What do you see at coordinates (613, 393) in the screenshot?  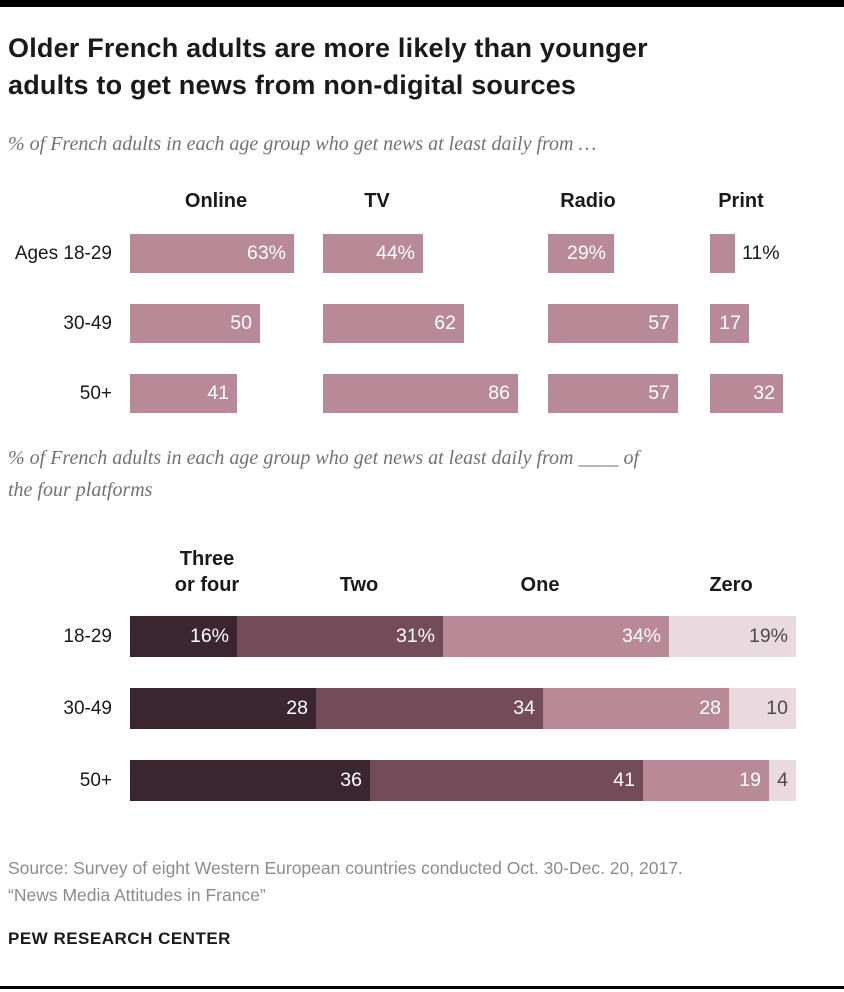 I see `bar-radio-50: 57` at bounding box center [613, 393].